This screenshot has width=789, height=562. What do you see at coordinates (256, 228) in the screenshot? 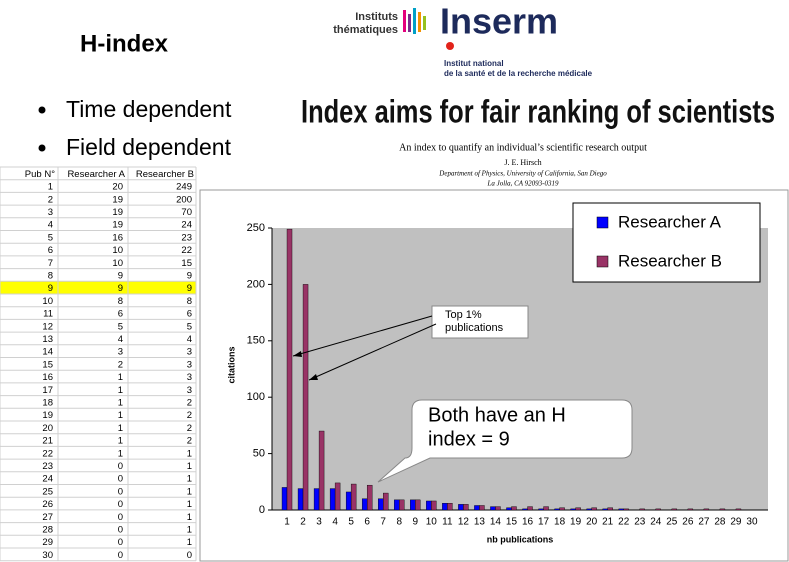
I see `y-tick-label: 250` at bounding box center [256, 228].